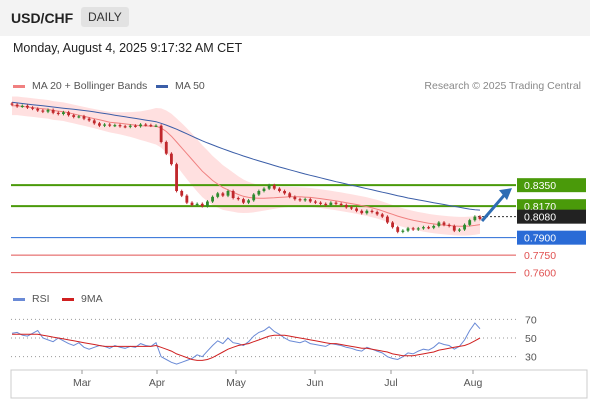 The width and height of the screenshot is (590, 400). What do you see at coordinates (540, 274) in the screenshot?
I see `support-label-0.7600: 0.7600` at bounding box center [540, 274].